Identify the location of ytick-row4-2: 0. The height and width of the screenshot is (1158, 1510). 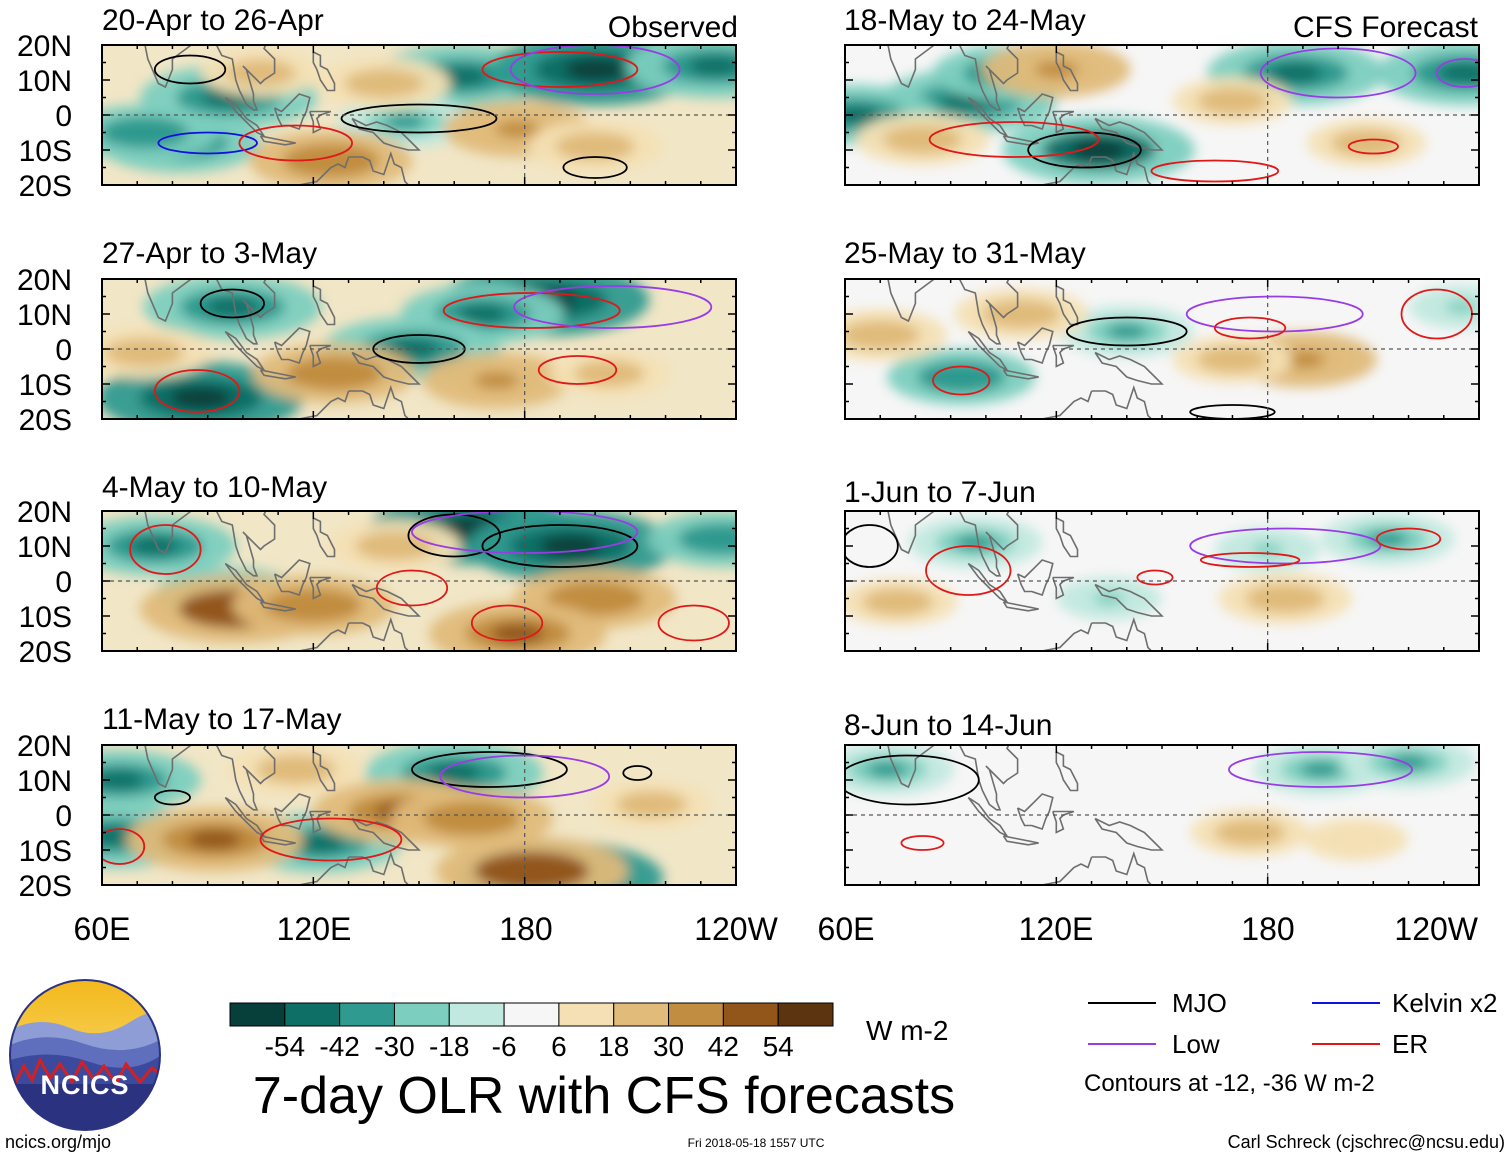
(63, 816).